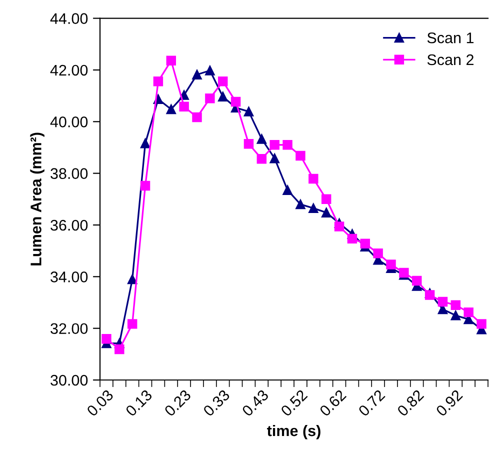  What do you see at coordinates (410, 403) in the screenshot?
I see `x-tick-label: 0.82` at bounding box center [410, 403].